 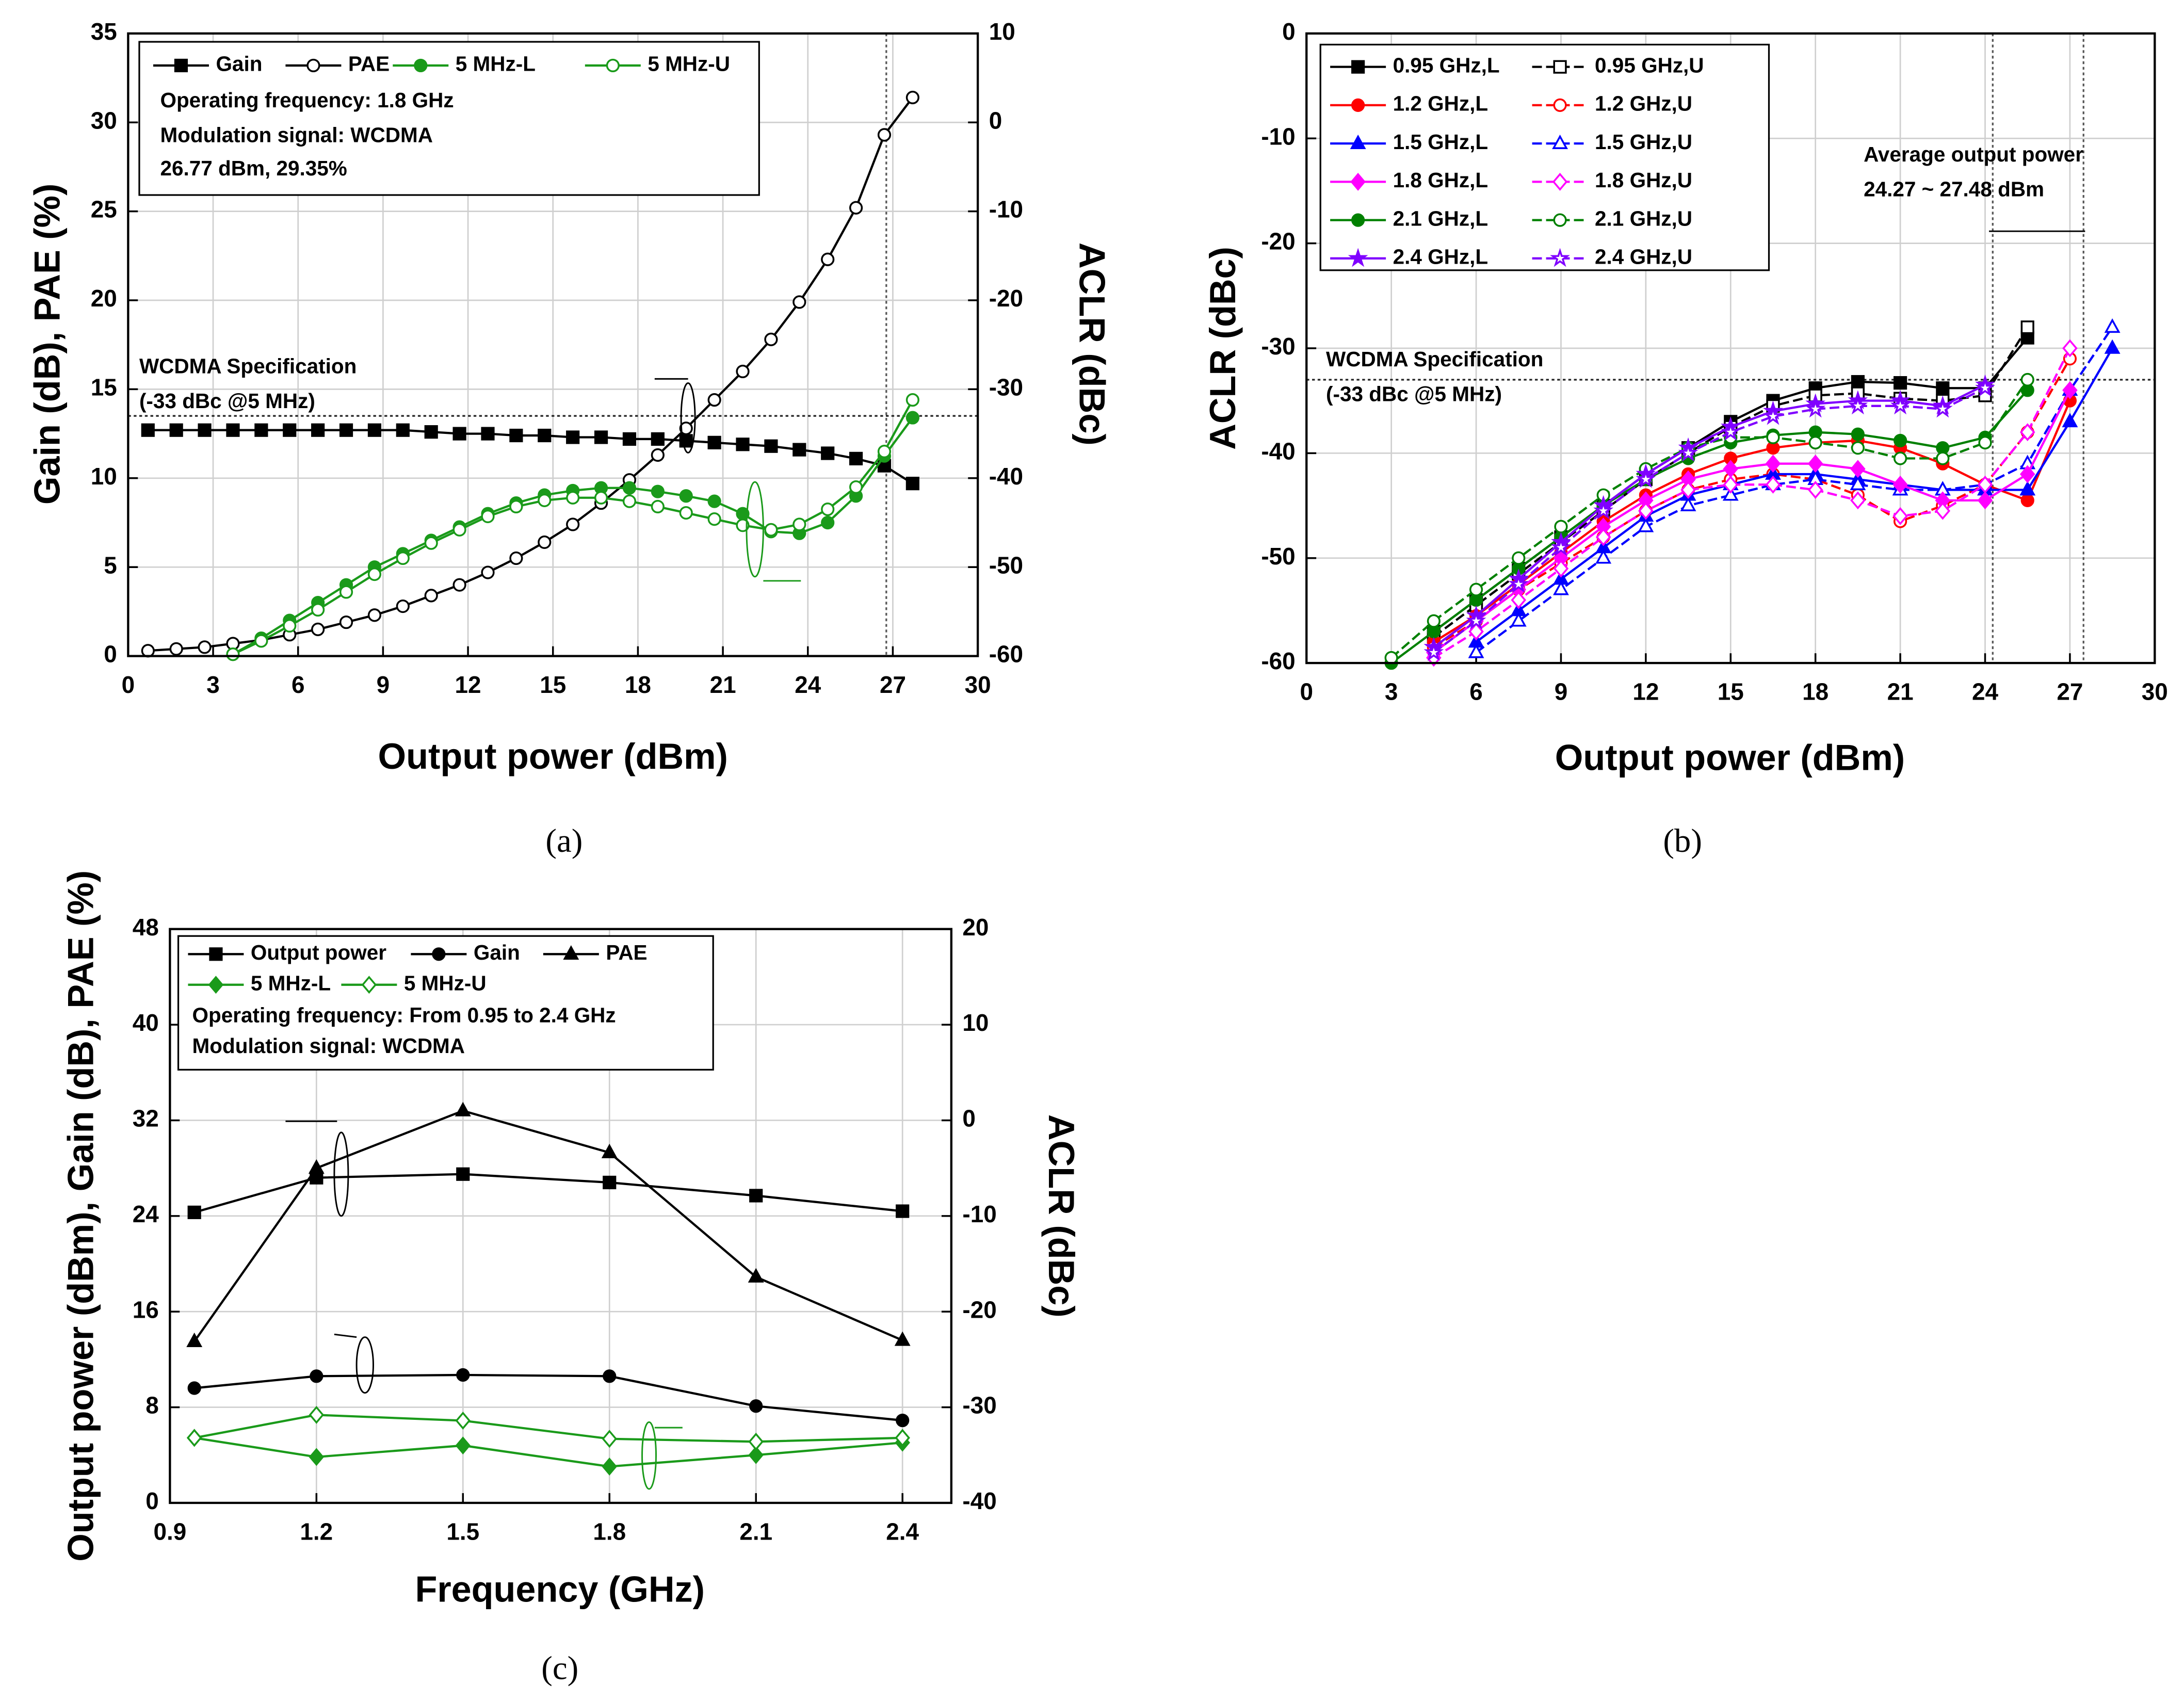 I want to click on y-tick-label: 15, so click(x=104, y=387).